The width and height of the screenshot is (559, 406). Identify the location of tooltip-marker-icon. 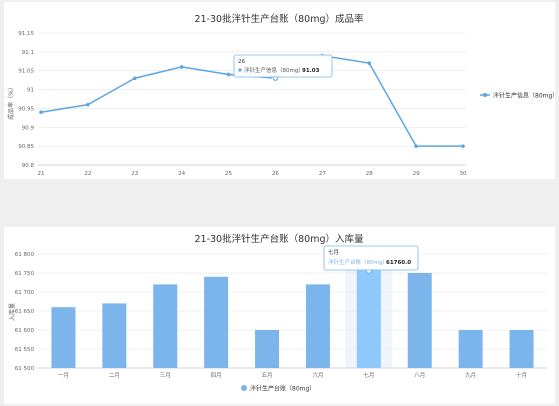
(240, 70).